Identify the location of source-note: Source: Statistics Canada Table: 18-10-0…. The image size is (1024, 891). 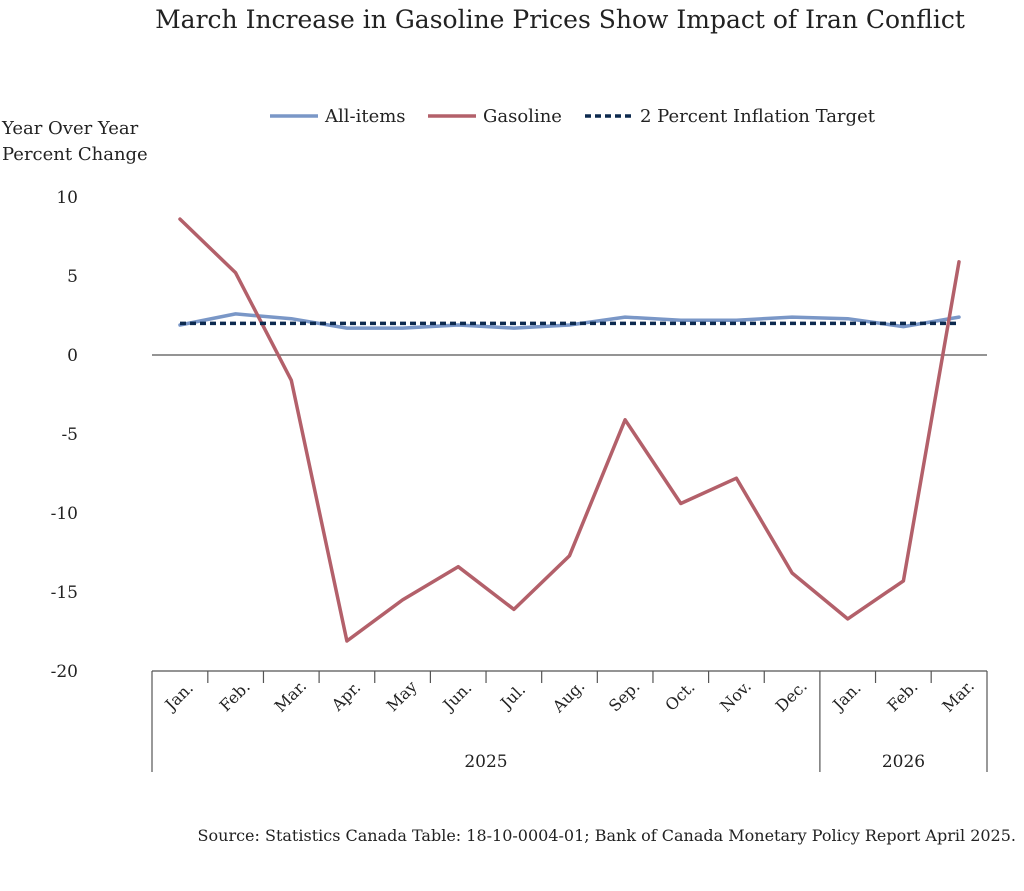
(607, 835).